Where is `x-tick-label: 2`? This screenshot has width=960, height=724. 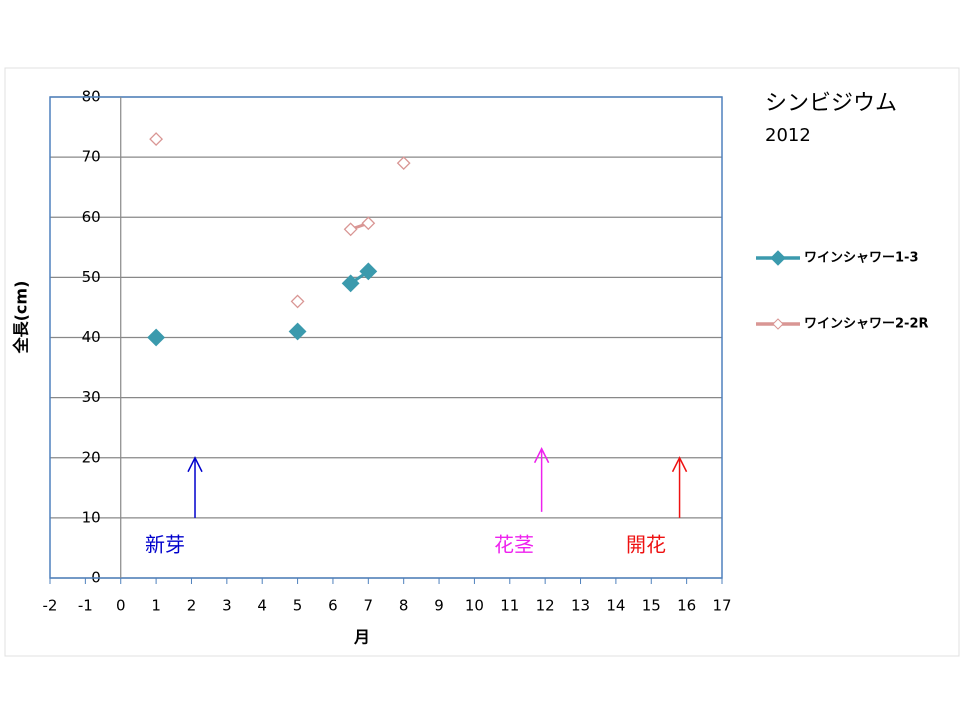
x-tick-label: 2 is located at coordinates (192, 606).